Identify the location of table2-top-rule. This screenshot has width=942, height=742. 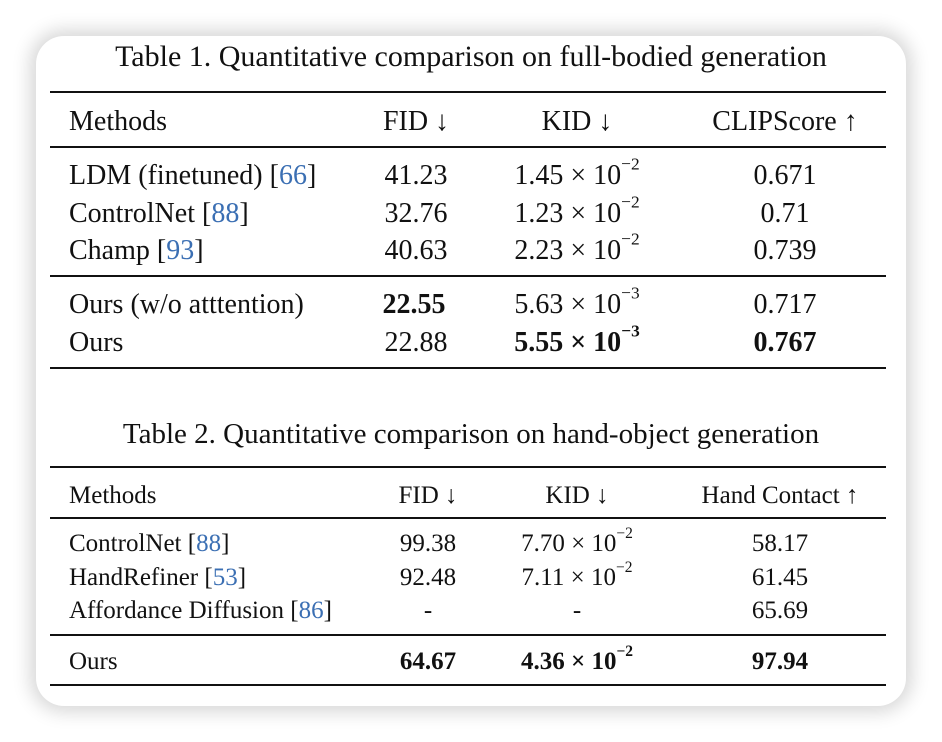
(468, 467).